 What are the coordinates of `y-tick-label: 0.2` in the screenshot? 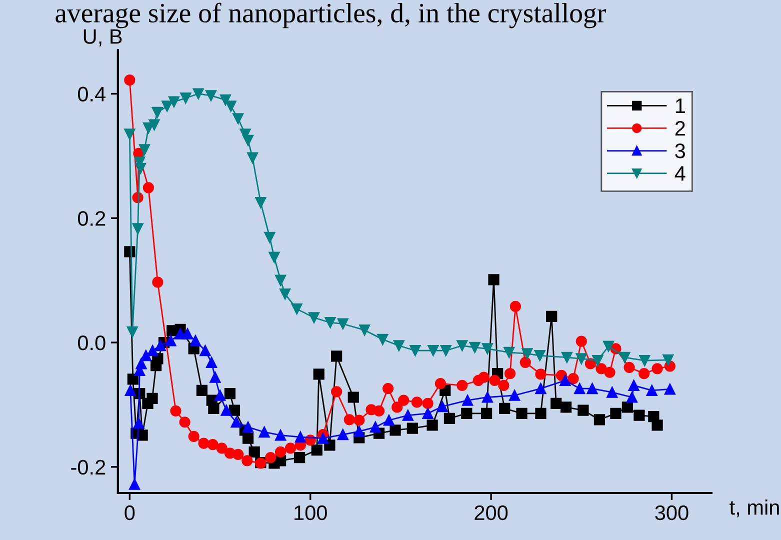 It's located at (92, 218).